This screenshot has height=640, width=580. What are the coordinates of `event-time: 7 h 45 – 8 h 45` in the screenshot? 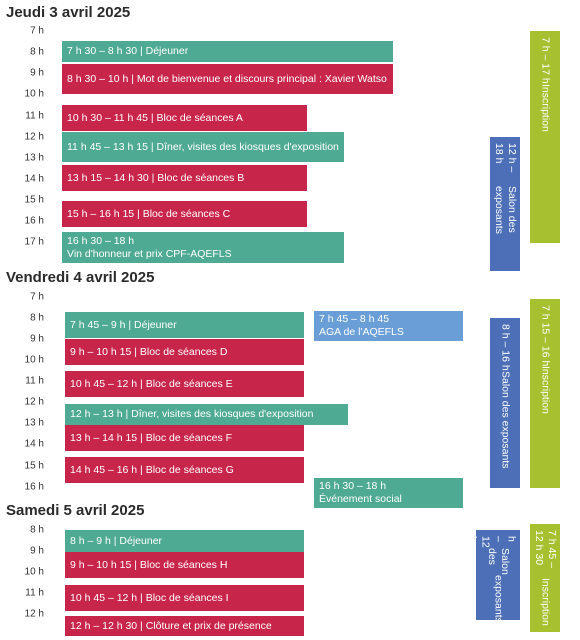 It's located at (354, 319).